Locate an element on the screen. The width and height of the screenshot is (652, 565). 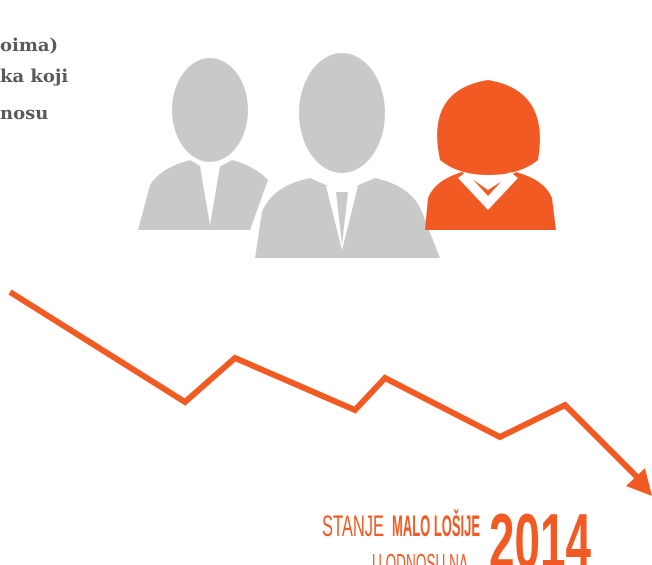
intro-line: nosu is located at coordinates (24, 113).